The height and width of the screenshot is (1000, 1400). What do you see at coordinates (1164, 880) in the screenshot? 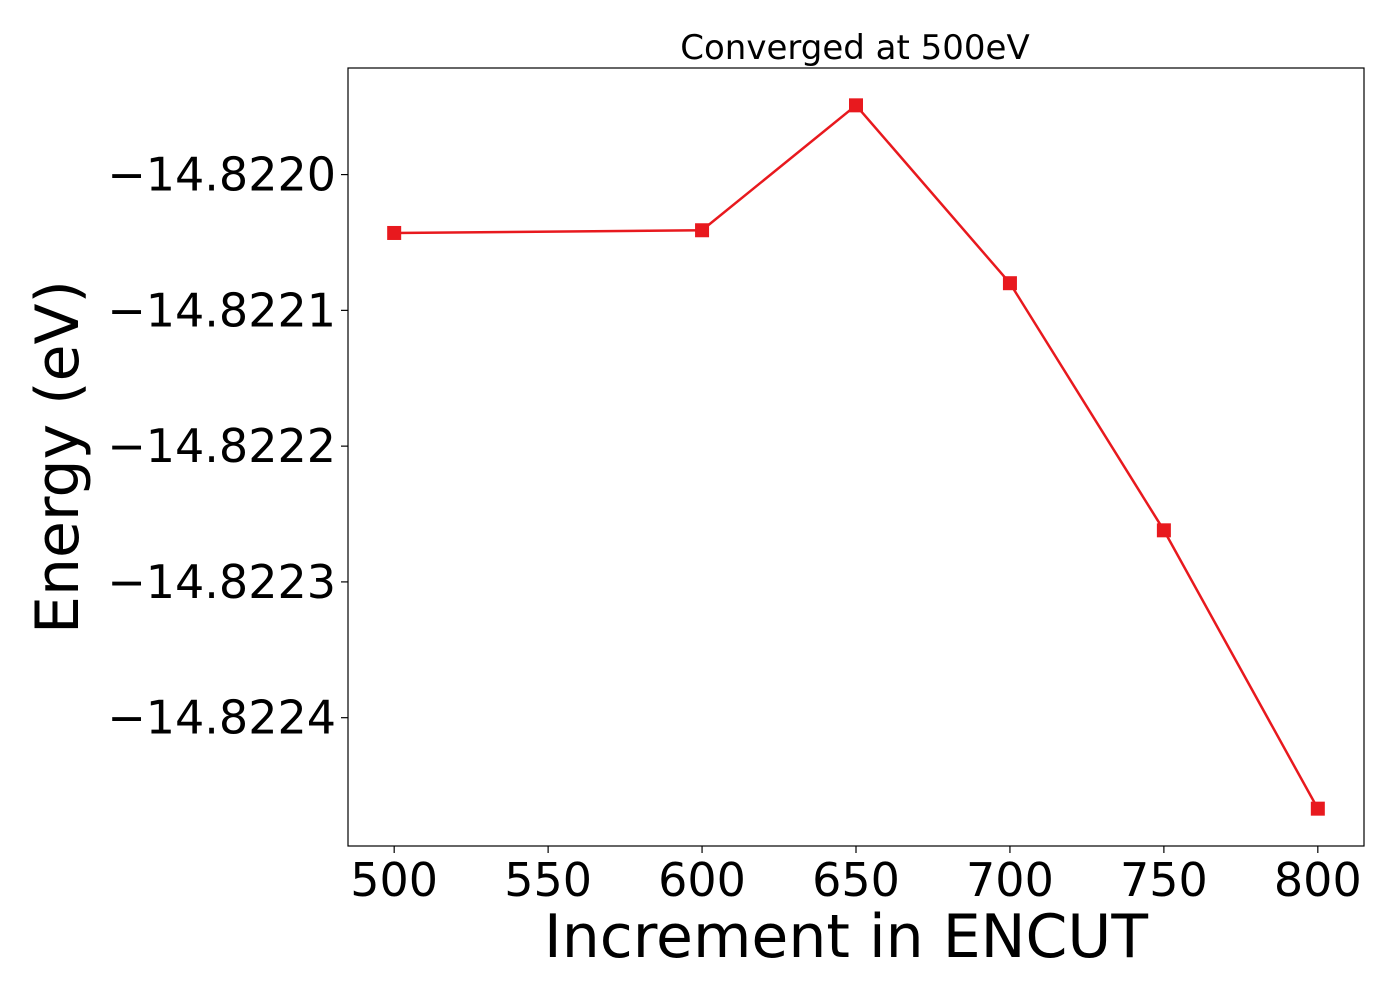
I see `x-tick-label: 750` at bounding box center [1164, 880].